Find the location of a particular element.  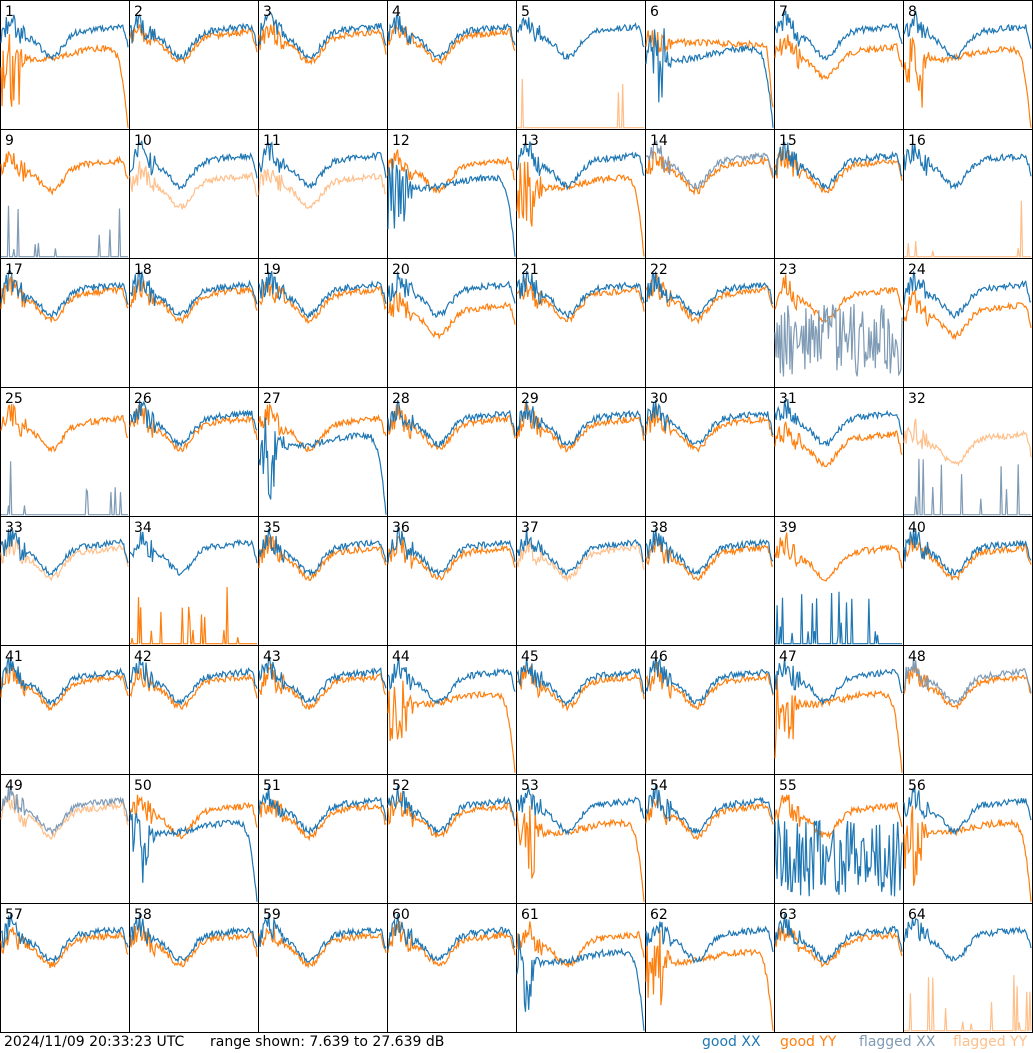

antenna-panel: 9 is located at coordinates (65, 194).